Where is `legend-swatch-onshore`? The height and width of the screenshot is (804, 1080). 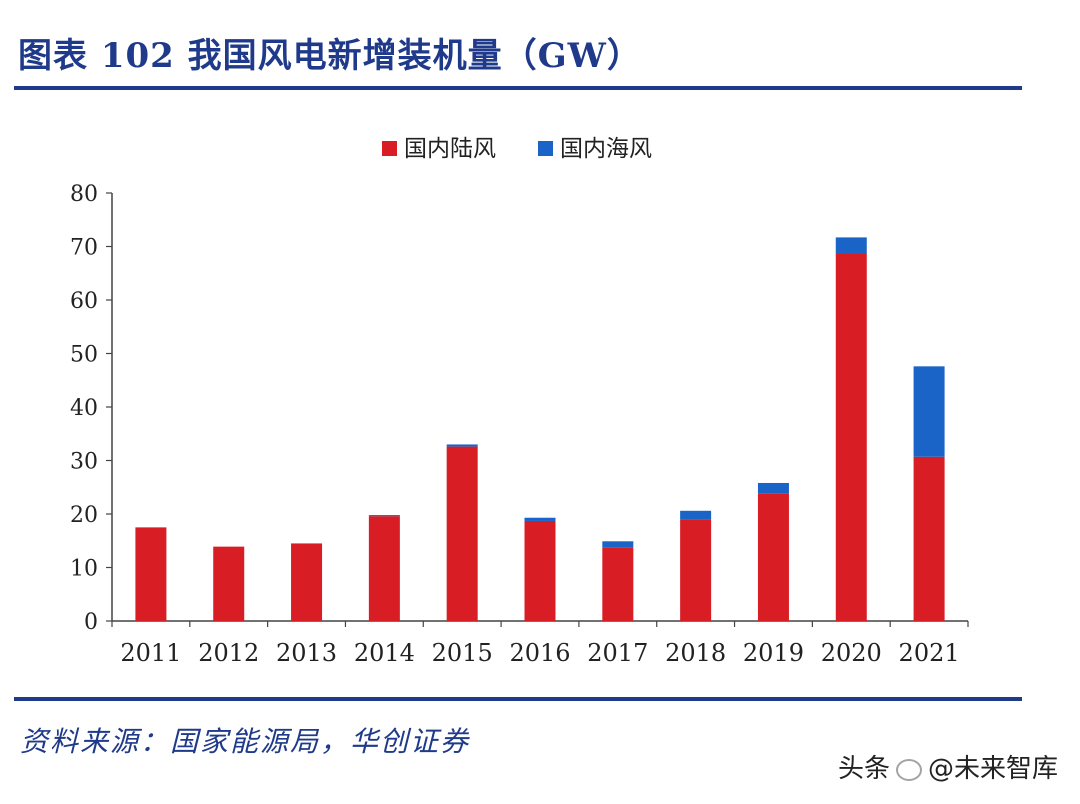
legend-swatch-onshore is located at coordinates (389, 148).